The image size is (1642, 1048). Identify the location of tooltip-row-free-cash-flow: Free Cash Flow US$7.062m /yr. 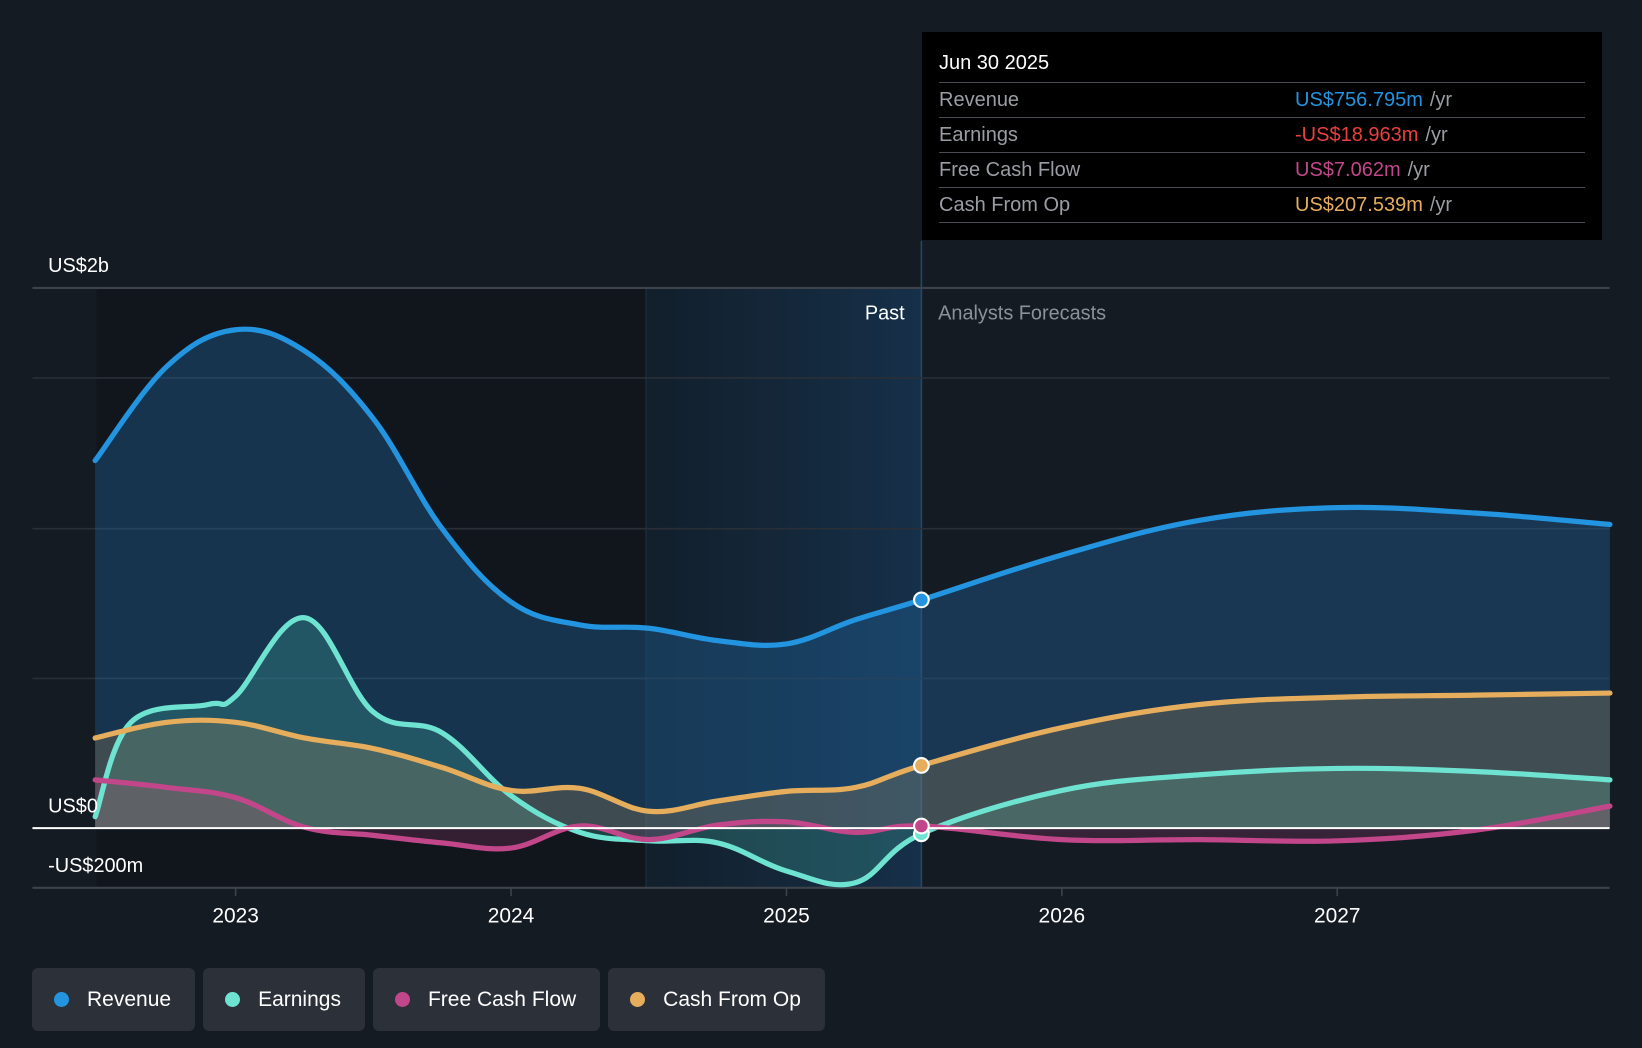
(1262, 170).